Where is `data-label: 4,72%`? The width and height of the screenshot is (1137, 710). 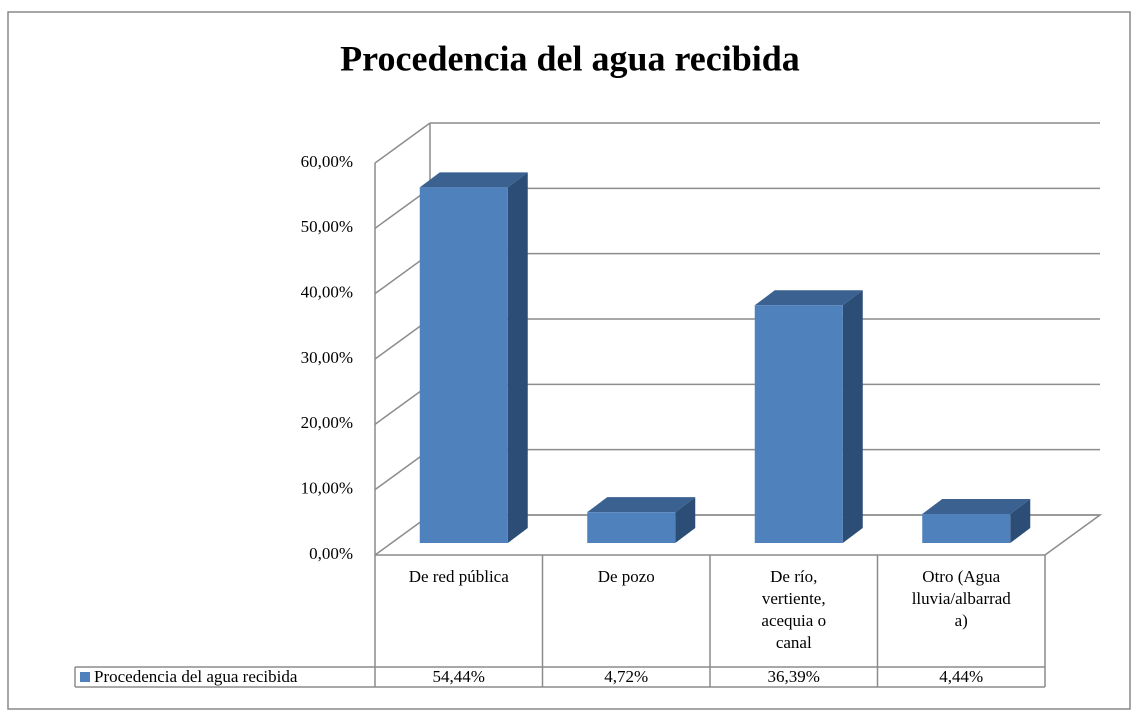 data-label: 4,72% is located at coordinates (626, 676).